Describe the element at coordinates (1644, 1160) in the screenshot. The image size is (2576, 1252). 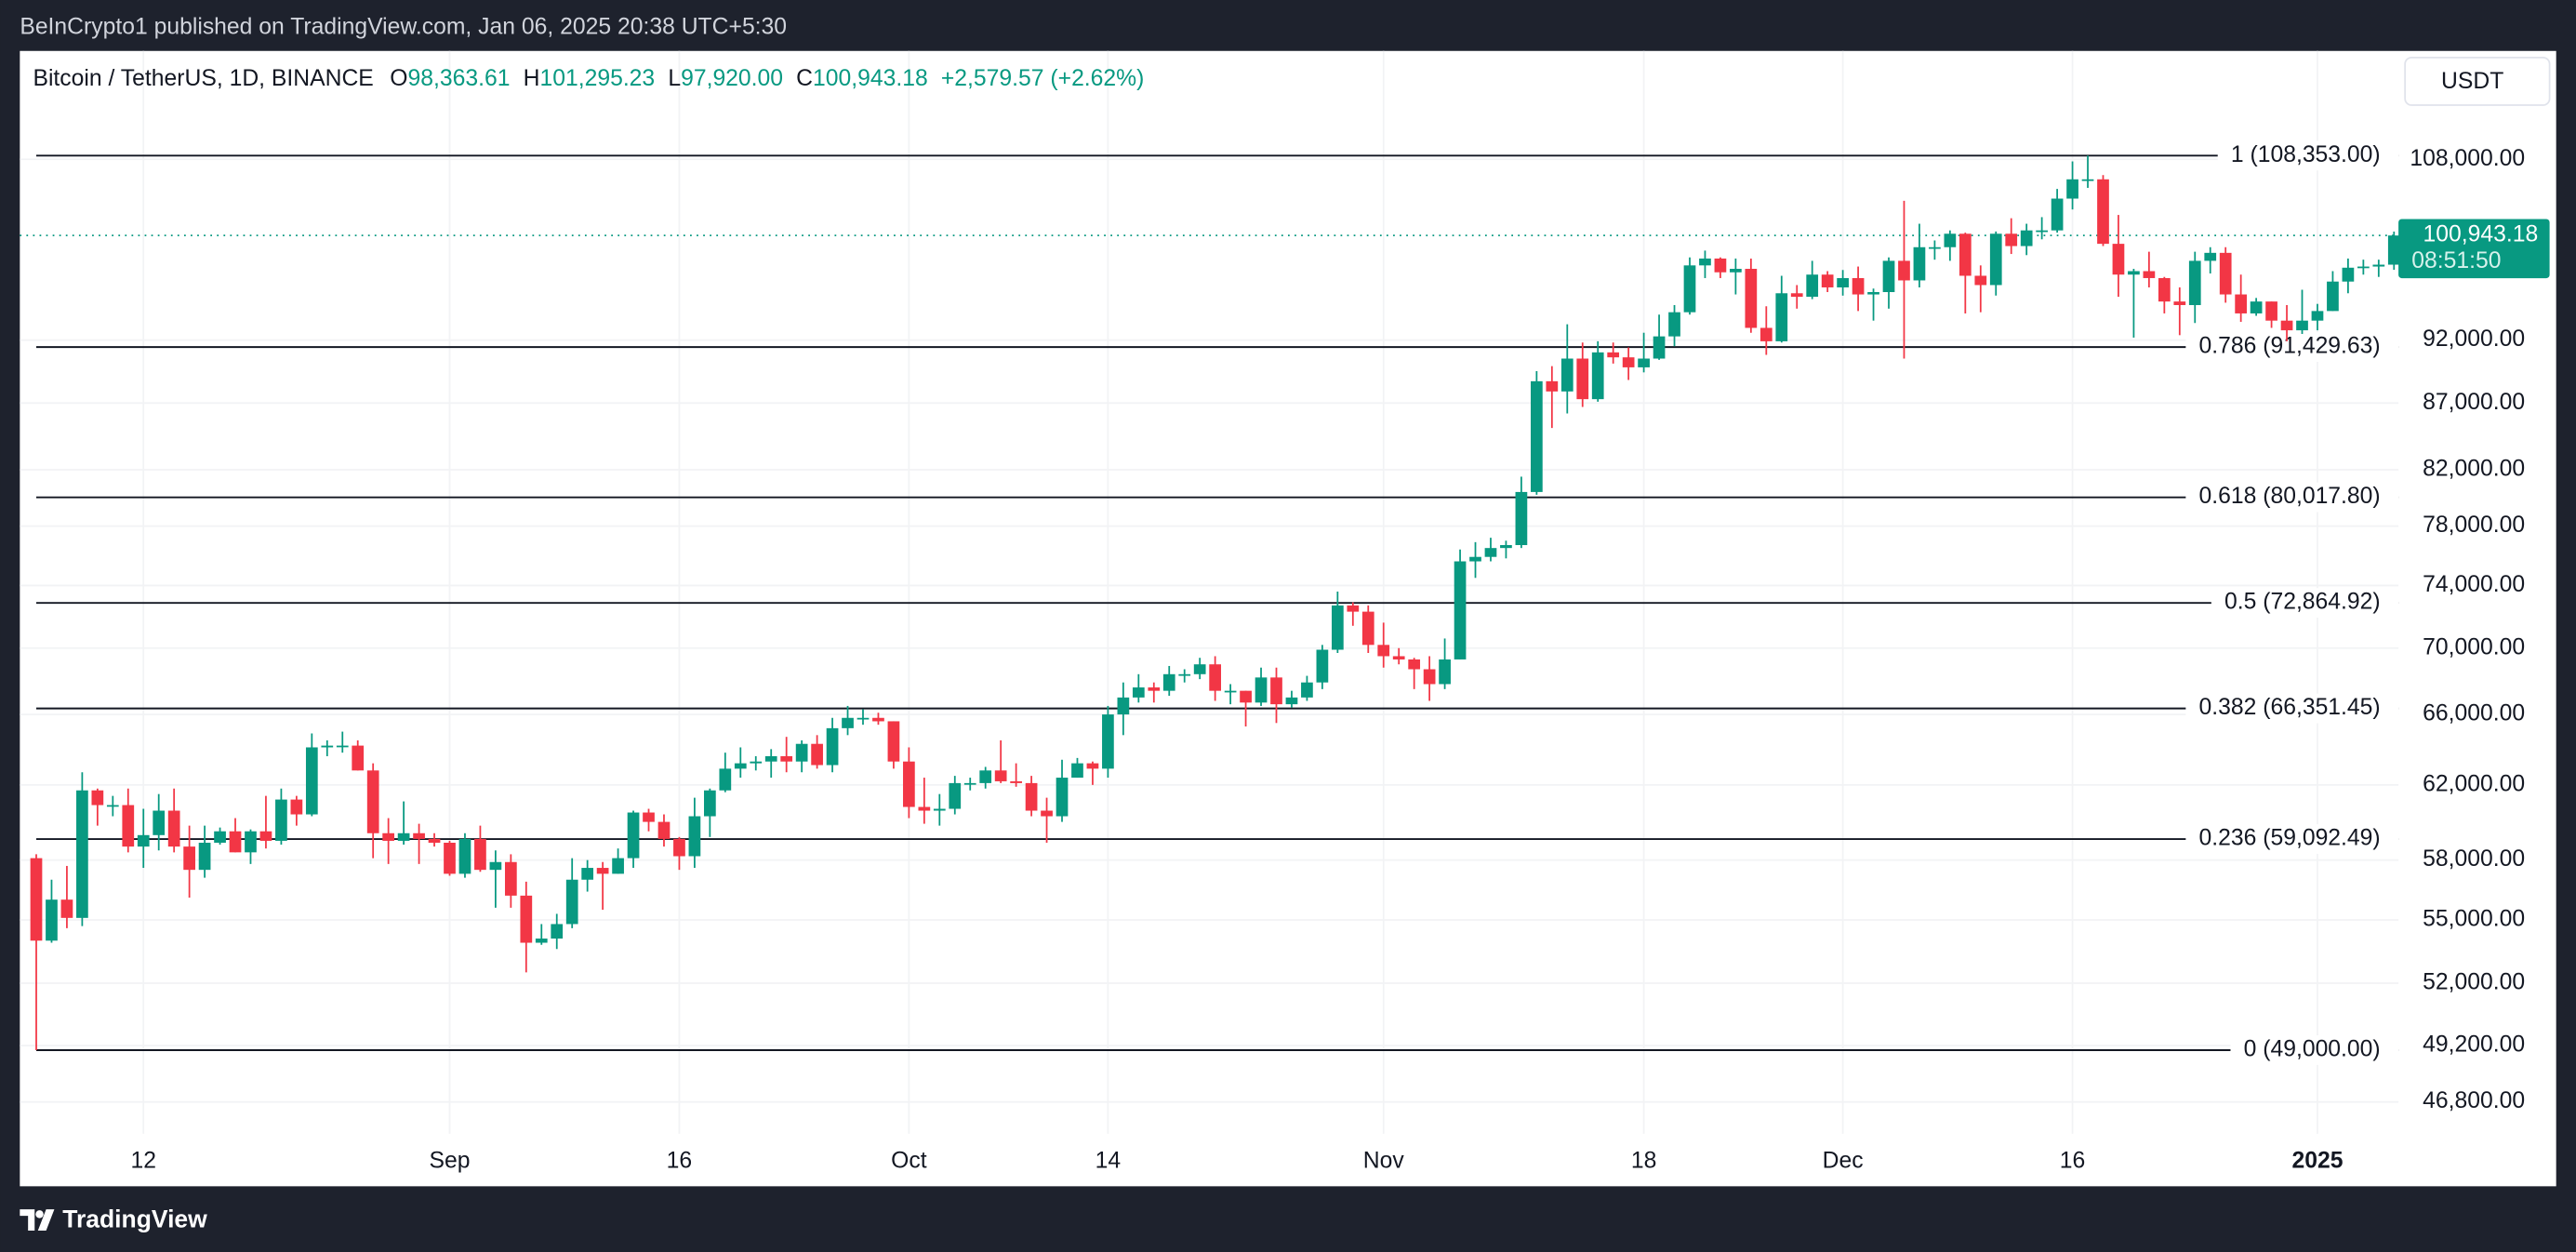
I see `x-tick-label: 18` at that location.